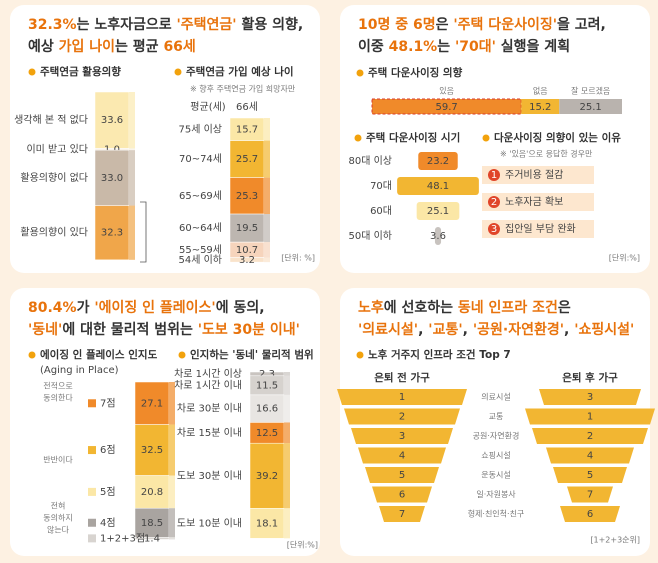 This screenshot has height=563, width=658. Describe the element at coordinates (200, 228) in the screenshot. I see `label: 60~64세` at that location.